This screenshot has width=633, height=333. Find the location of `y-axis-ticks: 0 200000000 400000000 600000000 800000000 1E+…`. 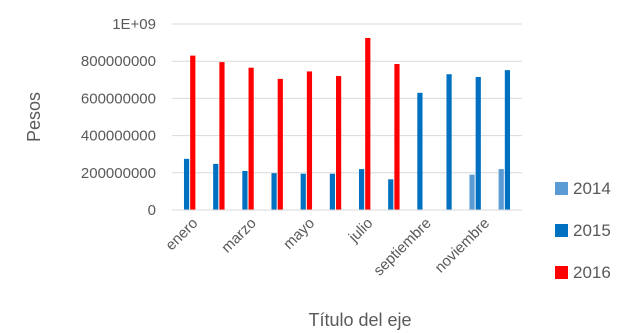

y-axis-ticks: 0 200000000 400000000 600000000 800000000 1E+… is located at coordinates (118, 117).